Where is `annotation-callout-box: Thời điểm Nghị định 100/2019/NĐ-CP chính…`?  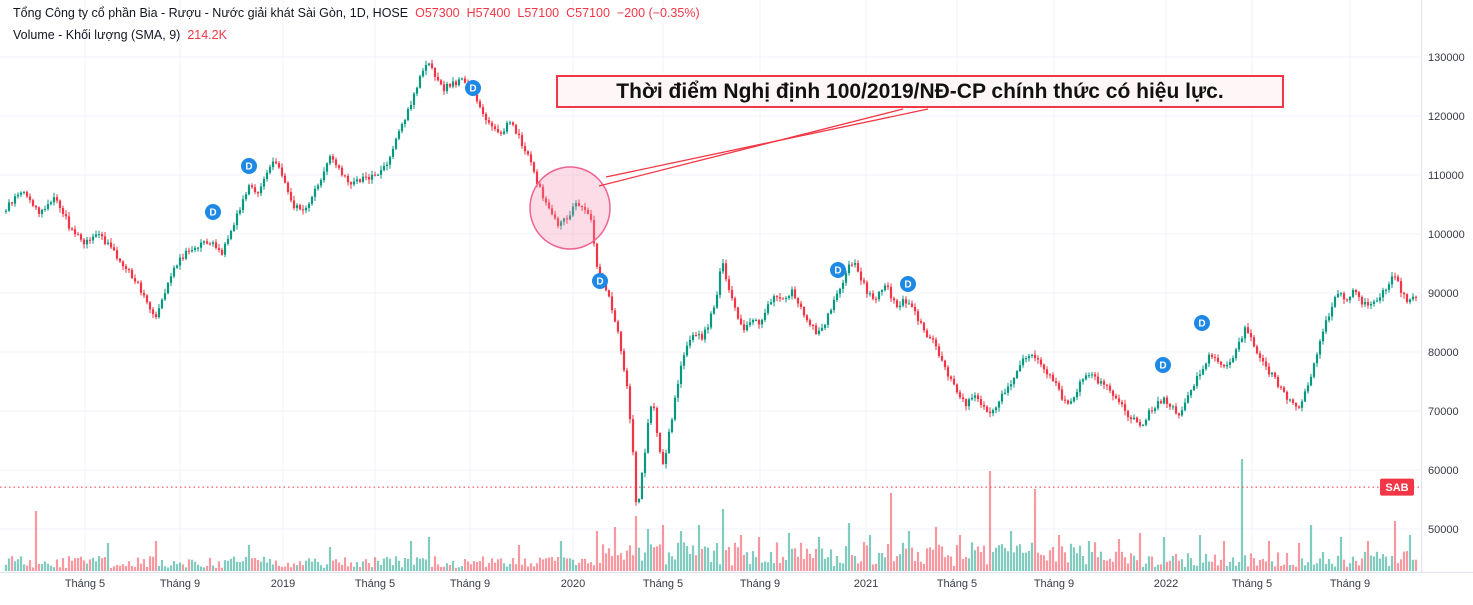 annotation-callout-box: Thời điểm Nghị định 100/2019/NĐ-CP chính… is located at coordinates (920, 91).